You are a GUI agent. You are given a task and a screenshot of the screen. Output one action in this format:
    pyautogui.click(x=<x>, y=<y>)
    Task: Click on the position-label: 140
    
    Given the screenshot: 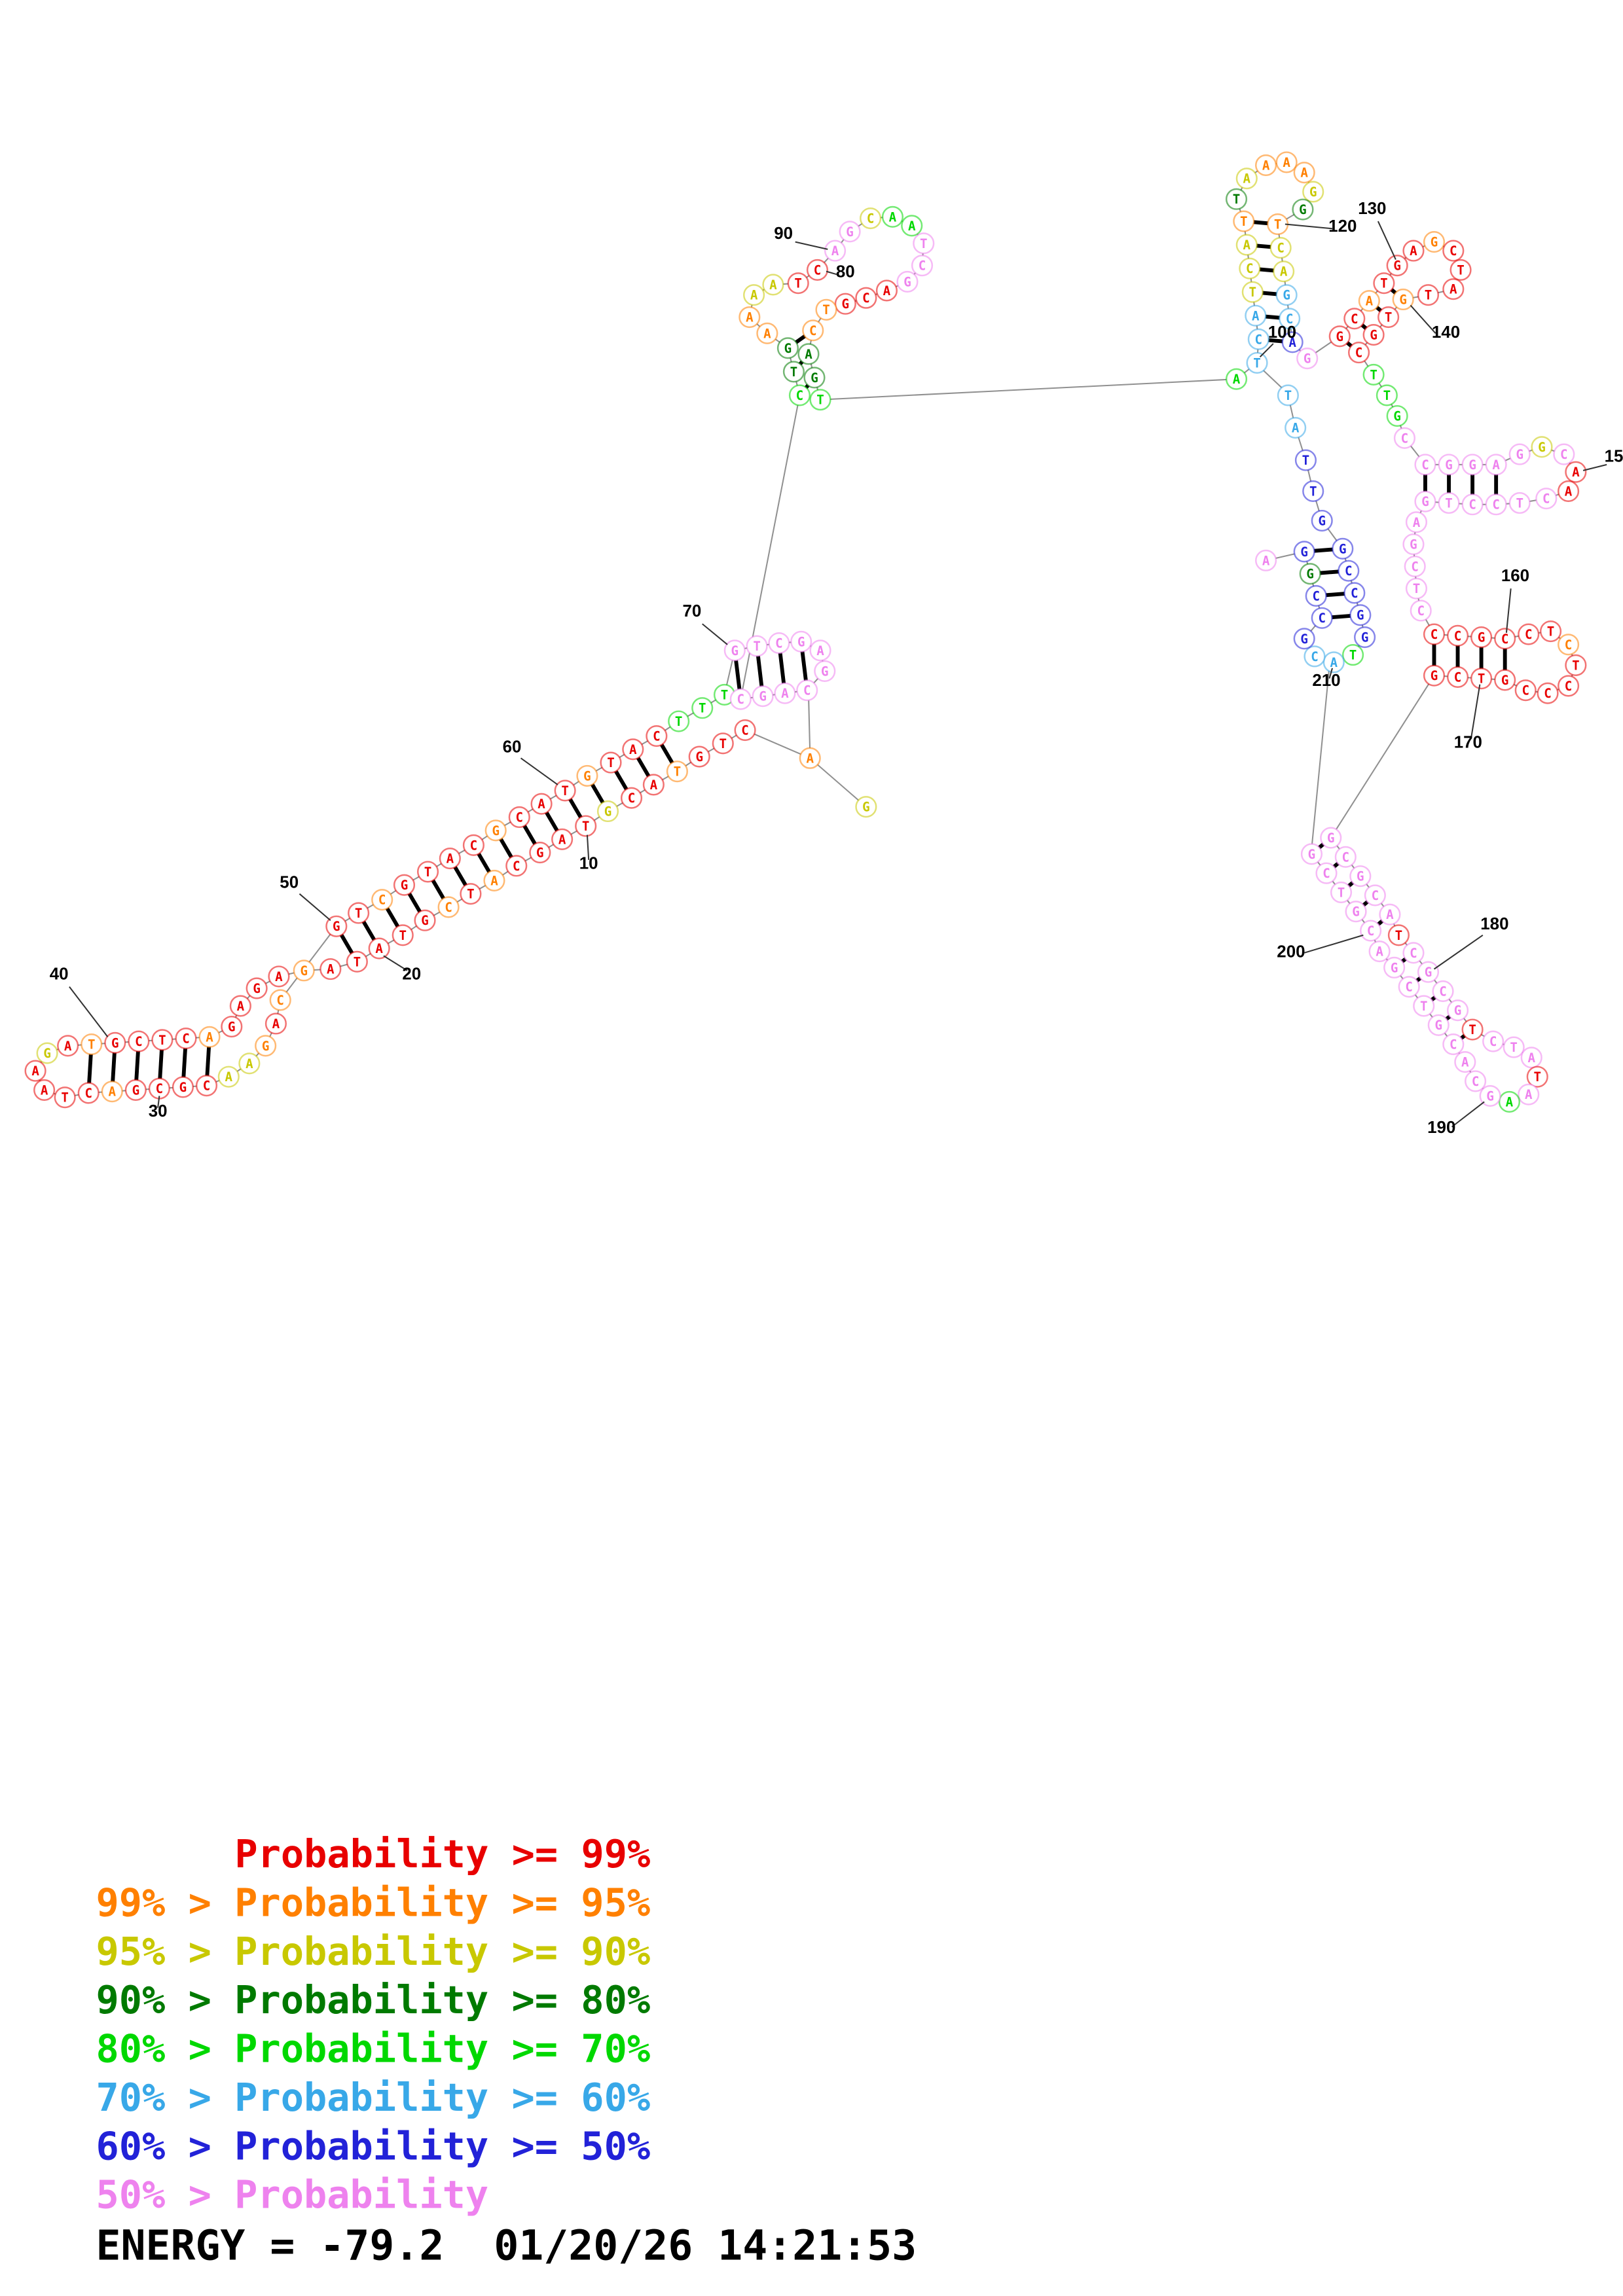 What is the action you would take?
    pyautogui.click(x=1446, y=332)
    